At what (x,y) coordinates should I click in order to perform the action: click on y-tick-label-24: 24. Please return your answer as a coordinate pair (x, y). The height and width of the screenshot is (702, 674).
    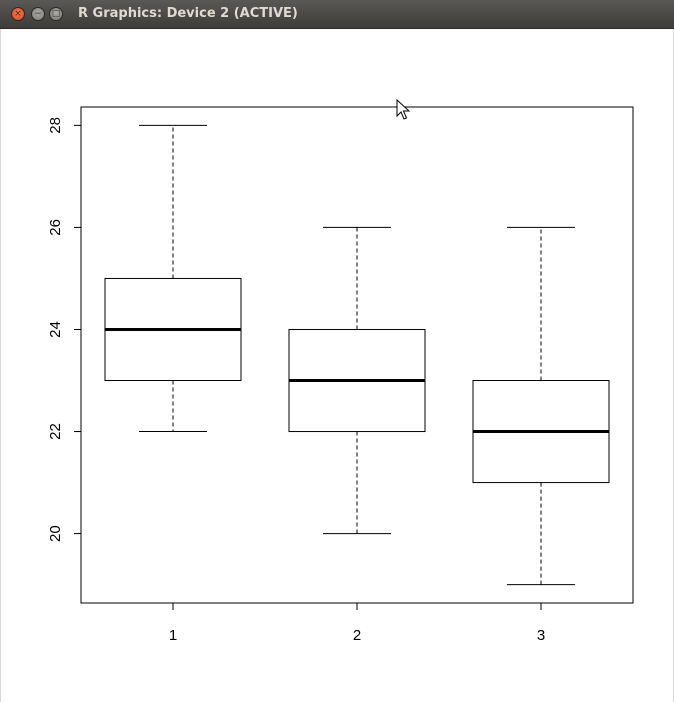
    Looking at the image, I should click on (55, 329).